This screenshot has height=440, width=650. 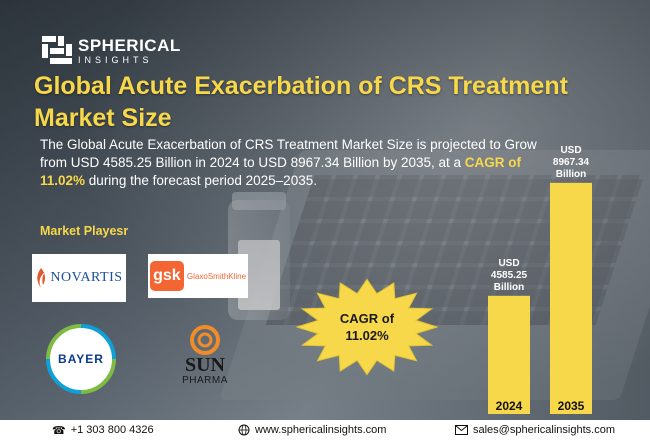 What do you see at coordinates (508, 263) in the screenshot?
I see `data-label-2024-0: USD` at bounding box center [508, 263].